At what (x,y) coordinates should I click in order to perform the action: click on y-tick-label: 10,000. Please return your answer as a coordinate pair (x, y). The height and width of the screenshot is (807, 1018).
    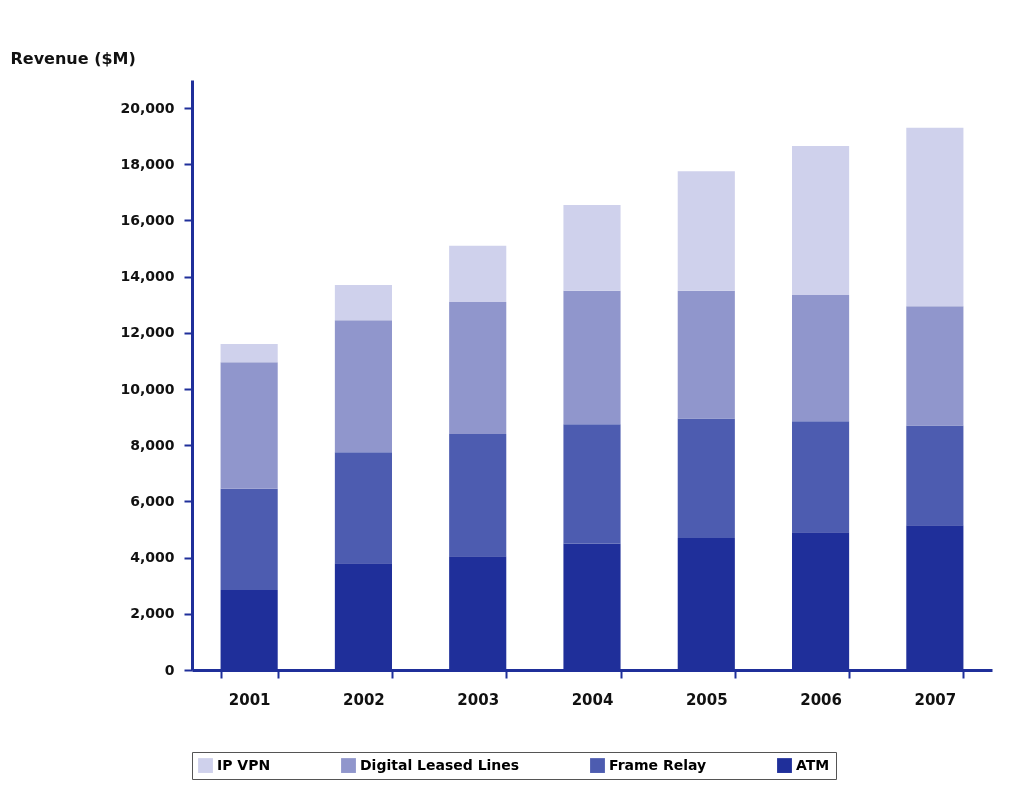
    Looking at the image, I should click on (147, 388).